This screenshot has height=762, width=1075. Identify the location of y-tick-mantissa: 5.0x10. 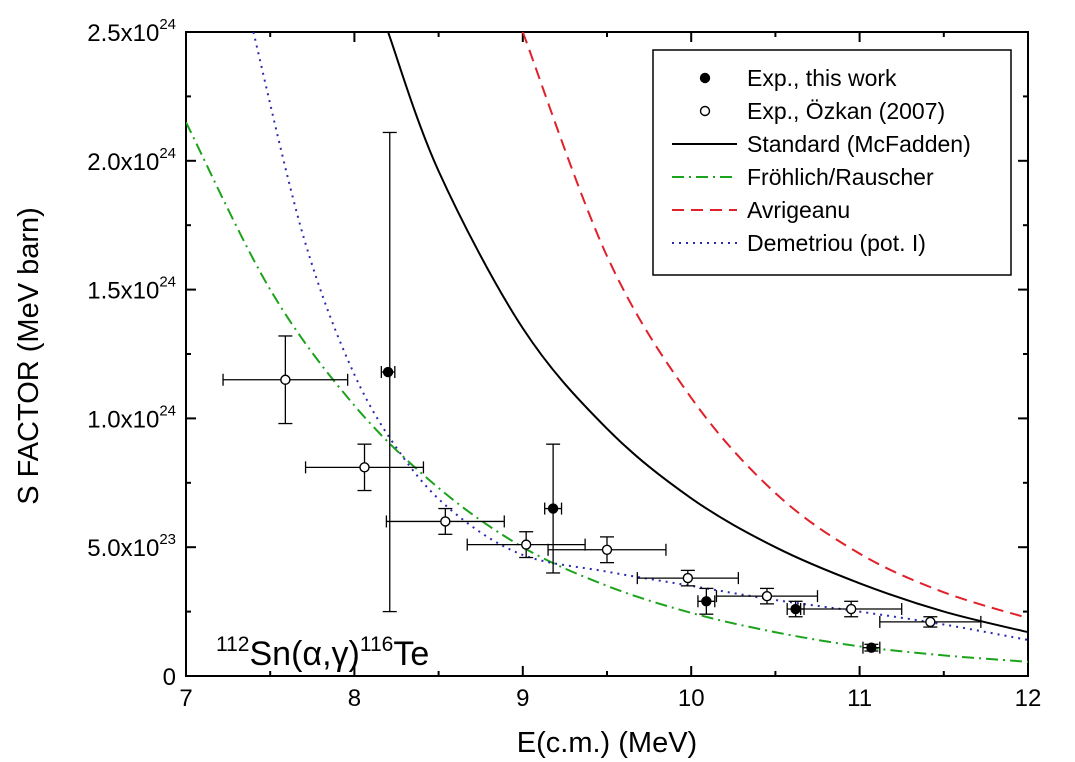
(123, 548).